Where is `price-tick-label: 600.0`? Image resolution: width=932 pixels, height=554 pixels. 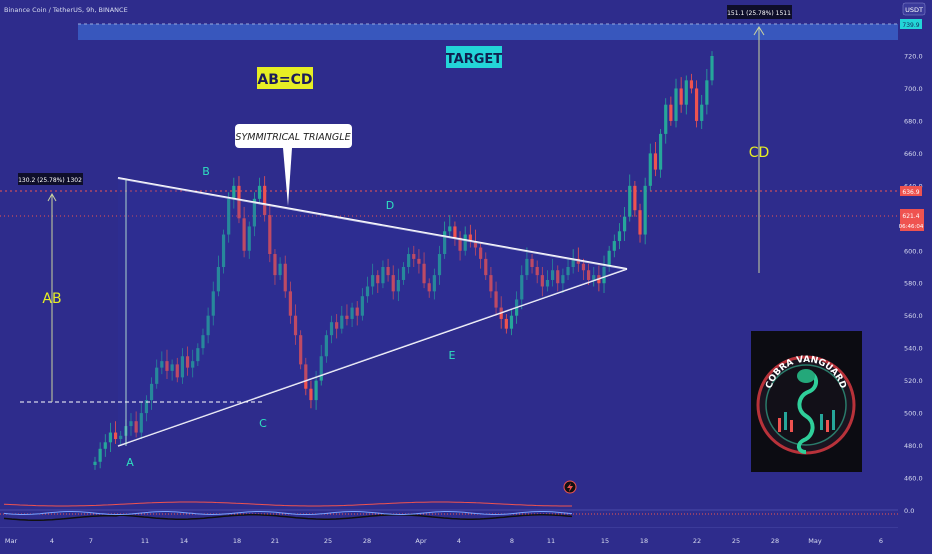 price-tick-label: 600.0 is located at coordinates (913, 251).